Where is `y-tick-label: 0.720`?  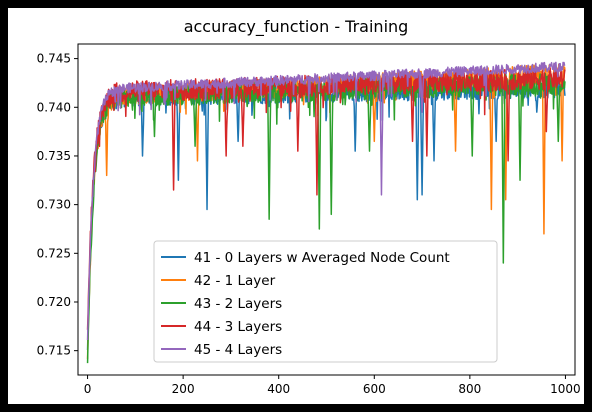 y-tick-label: 0.720 is located at coordinates (54, 302).